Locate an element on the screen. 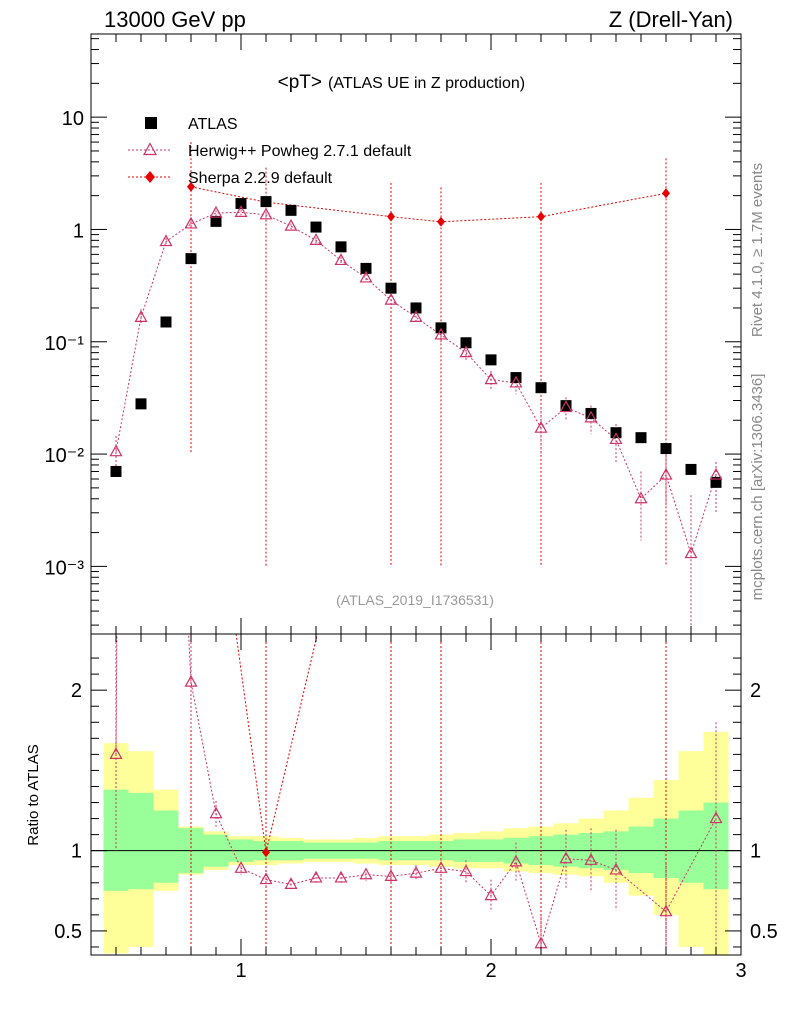 This screenshot has width=786, height=1024. x-tick-label: 3 is located at coordinates (740, 971).